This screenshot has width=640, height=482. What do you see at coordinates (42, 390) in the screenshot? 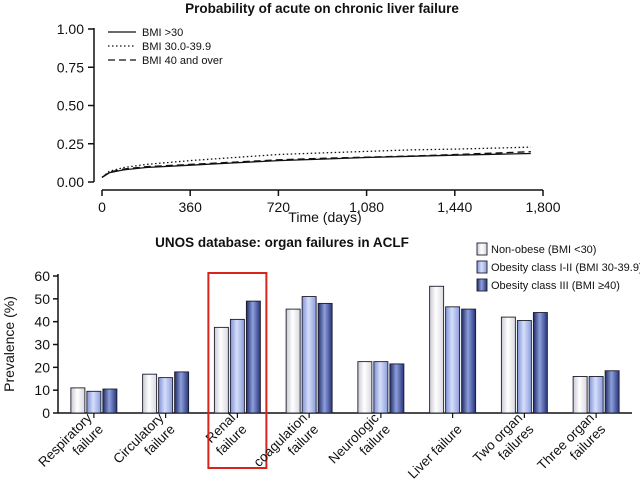
I see `bar-y-tick-label: 10` at bounding box center [42, 390].